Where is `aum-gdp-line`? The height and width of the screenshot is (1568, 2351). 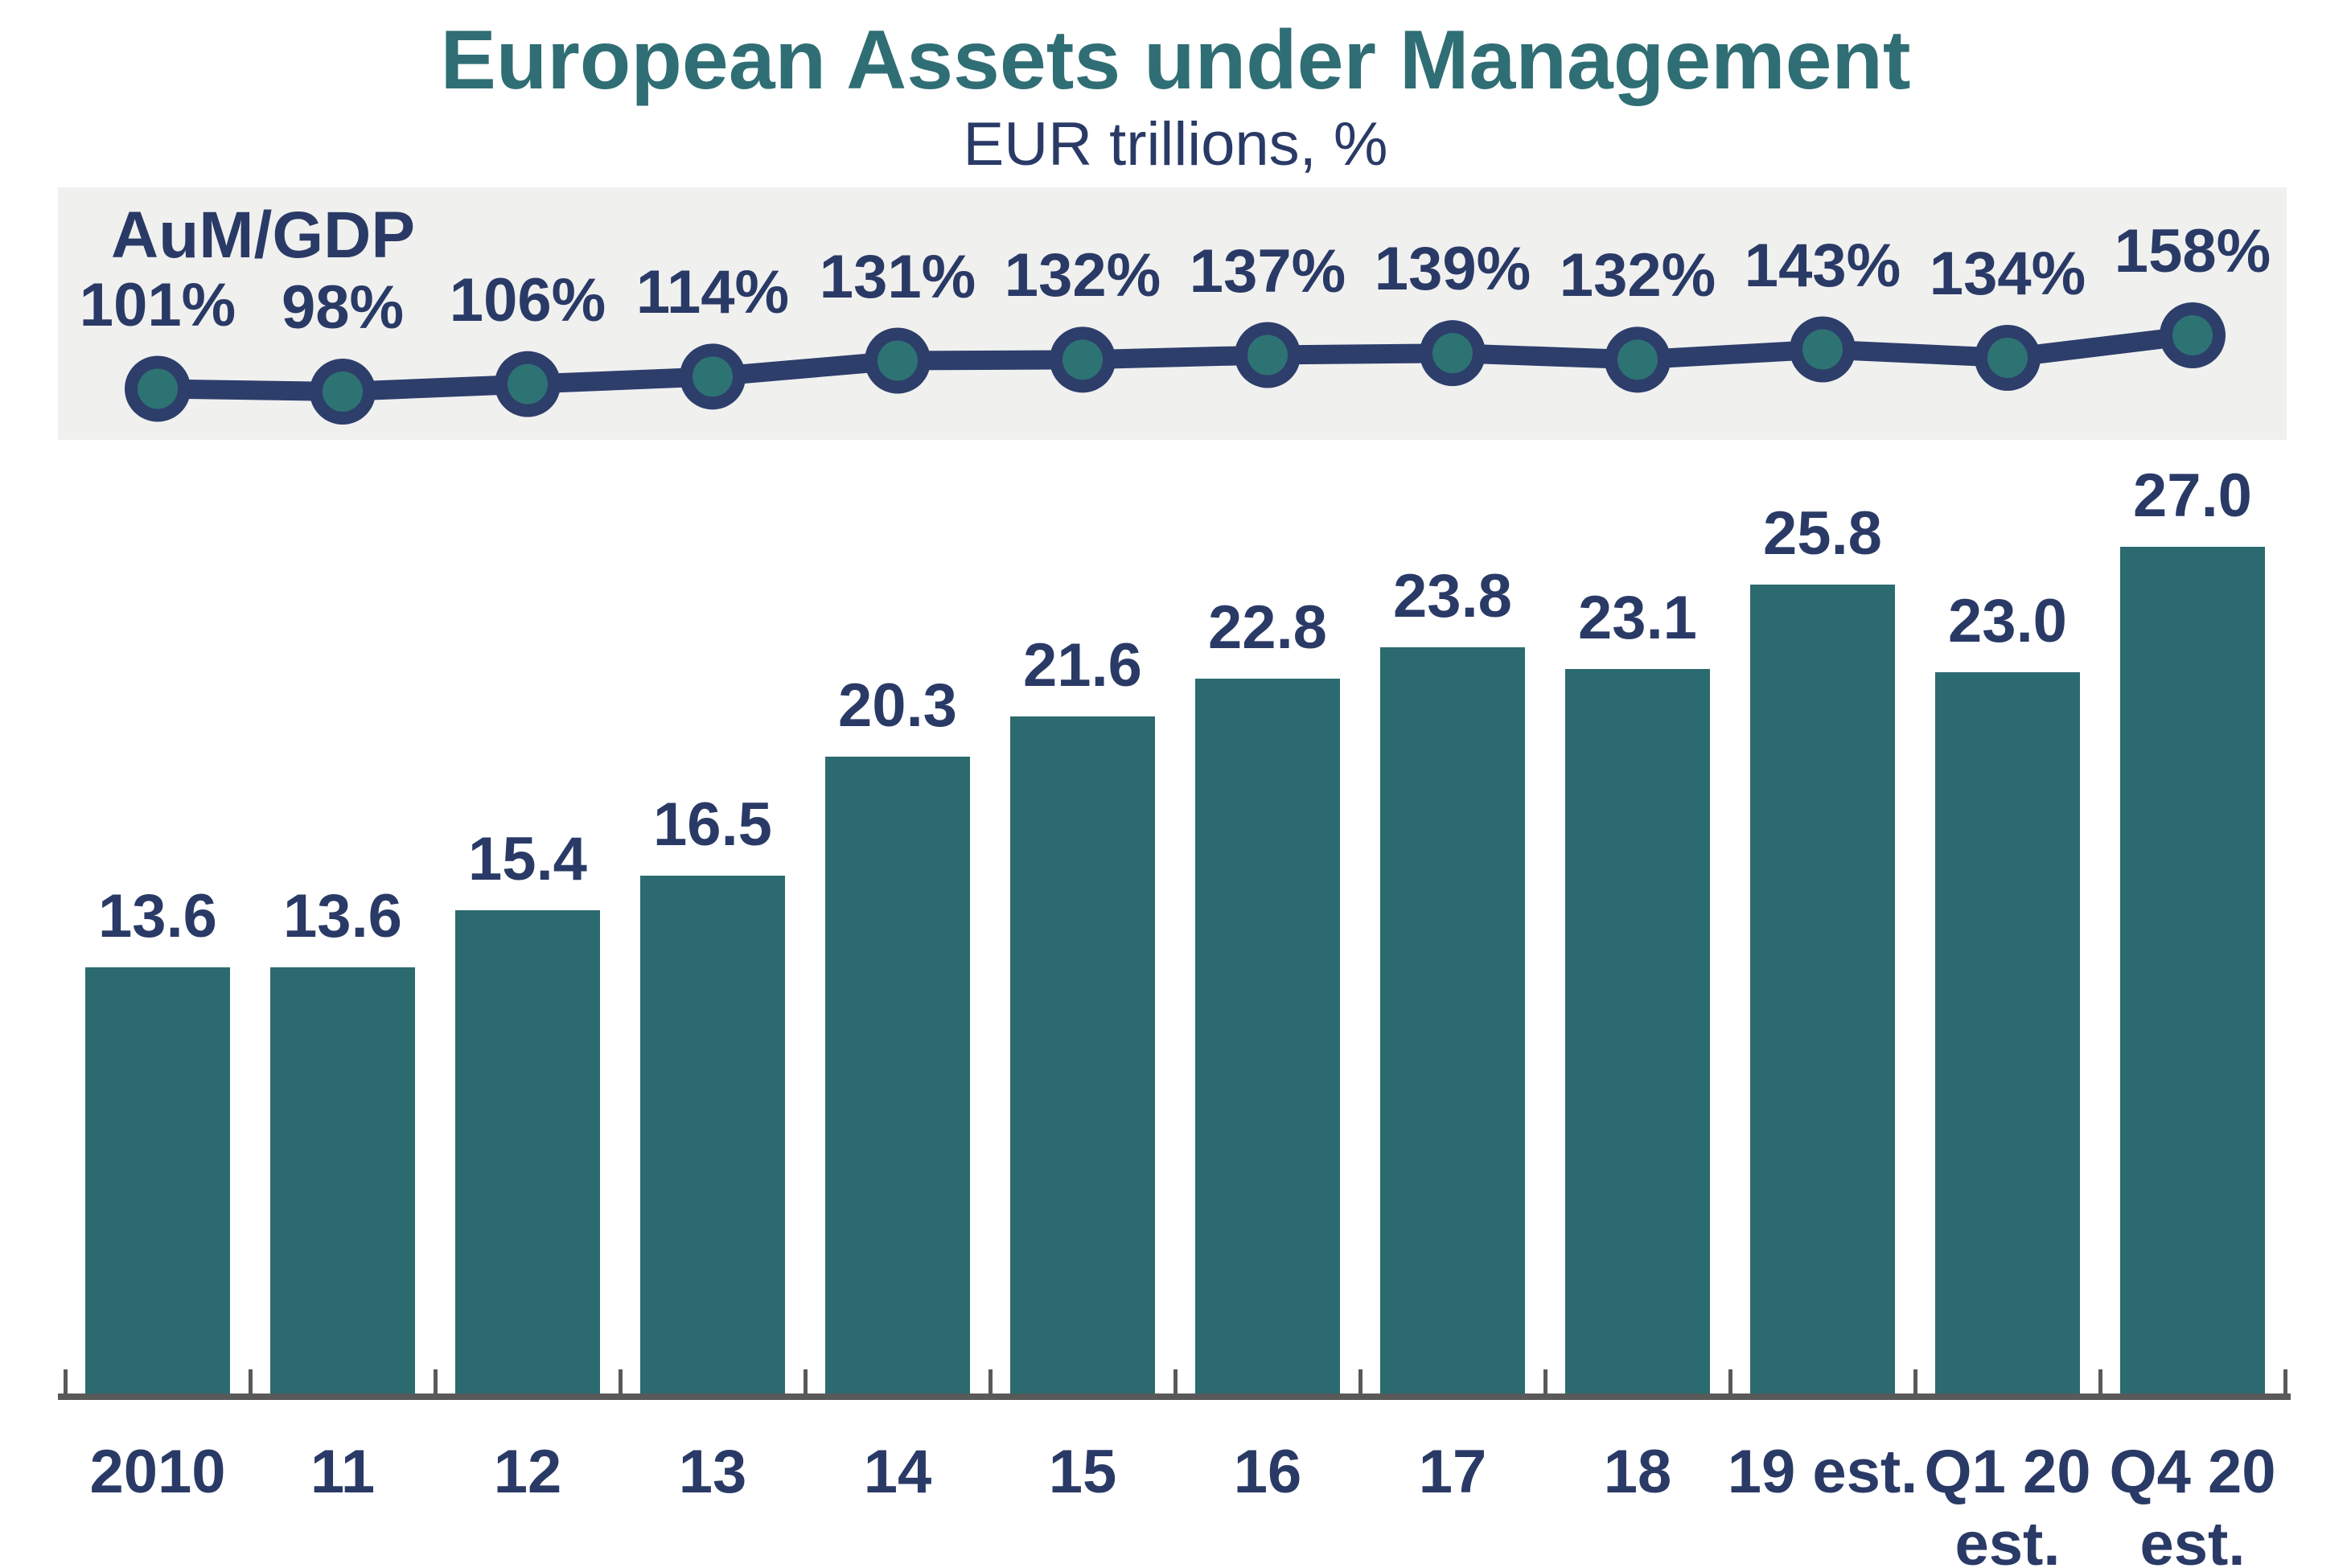
aum-gdp-line is located at coordinates (1175, 364).